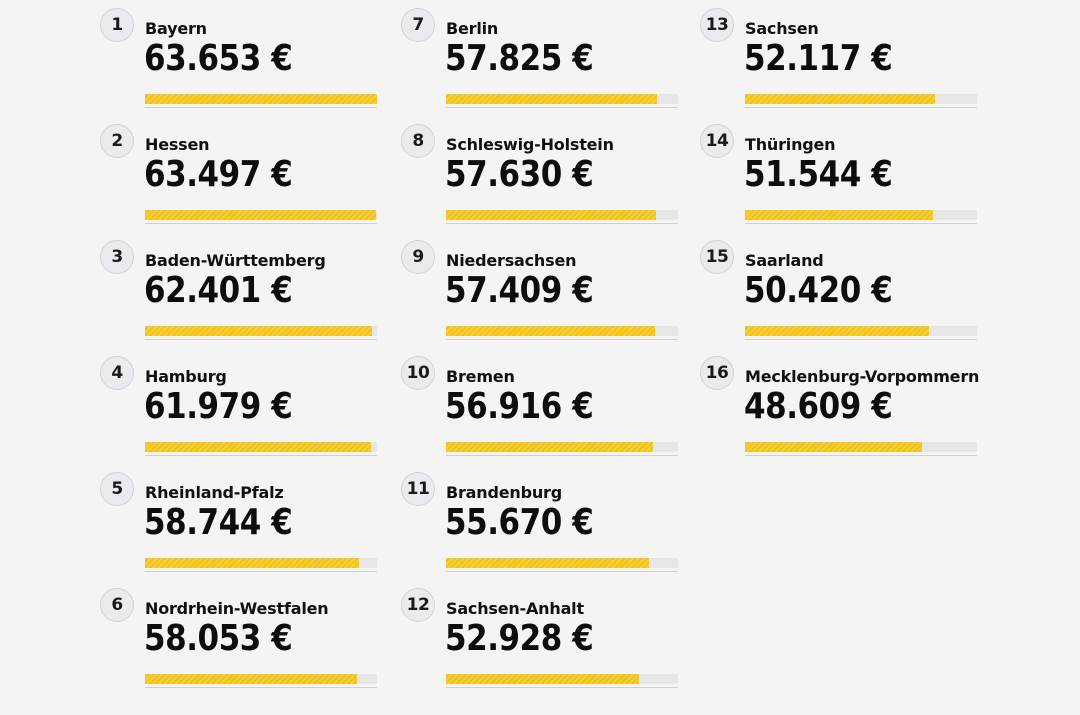 This screenshot has height=715, width=1080. I want to click on ranking-card: 1 Bayern 63.653 €, so click(240, 55).